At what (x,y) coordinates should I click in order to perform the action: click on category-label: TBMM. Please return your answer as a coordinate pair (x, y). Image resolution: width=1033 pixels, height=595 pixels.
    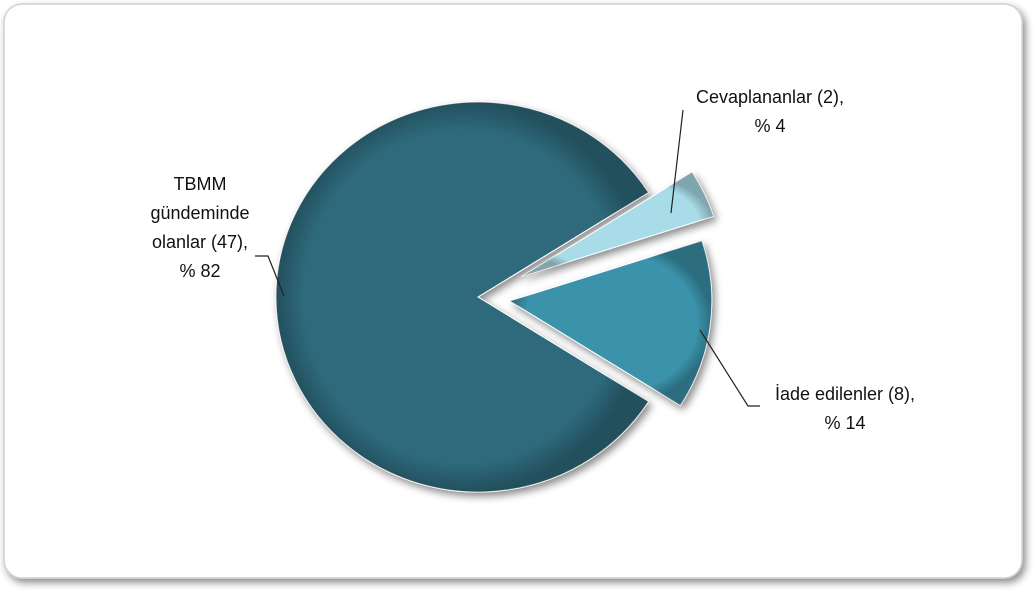
    Looking at the image, I should click on (200, 184).